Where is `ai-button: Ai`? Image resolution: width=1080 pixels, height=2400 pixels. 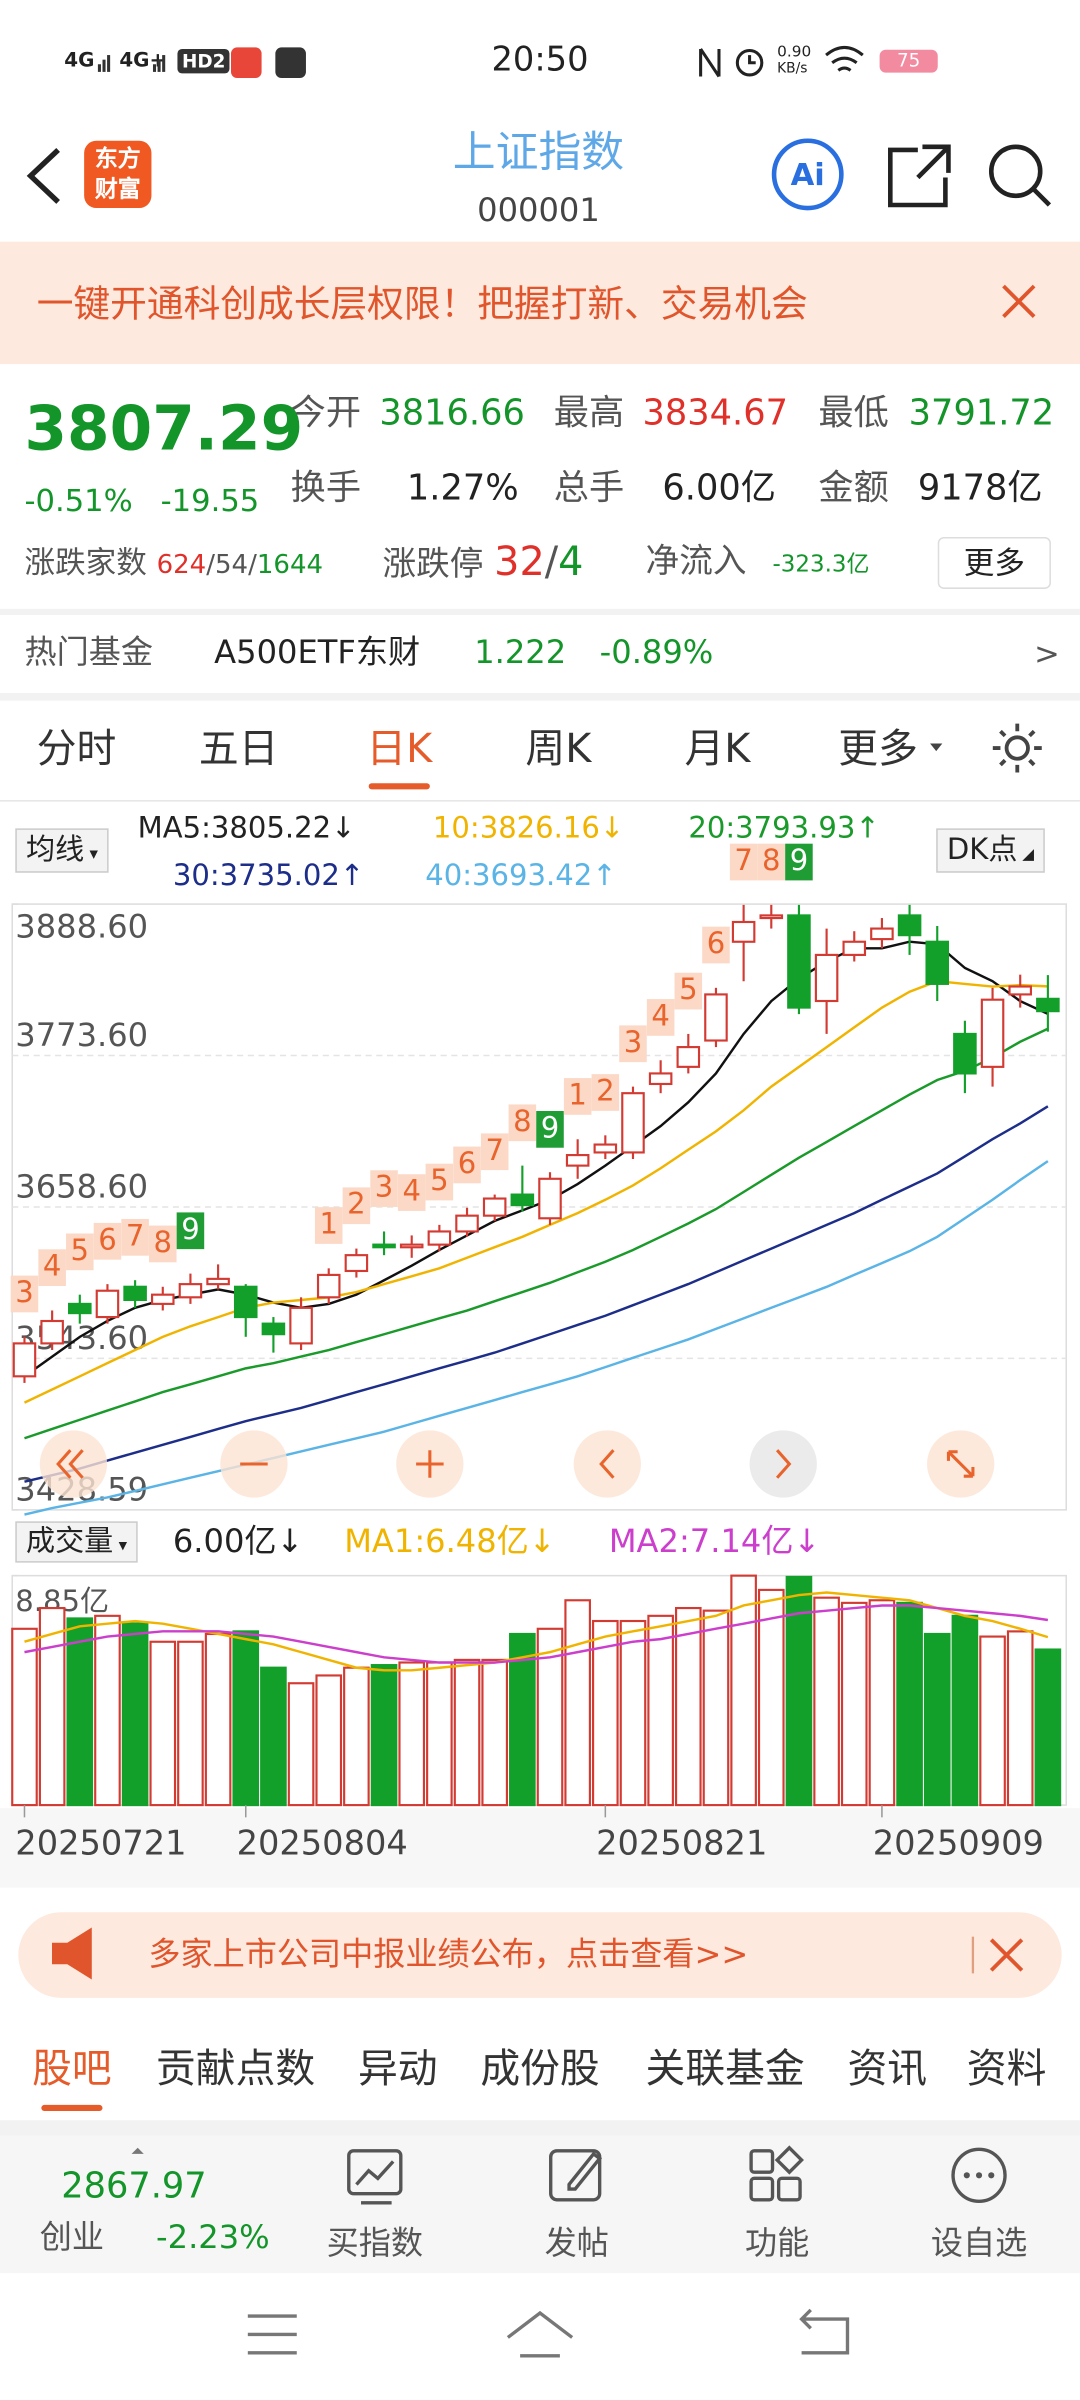
ai-button: Ai is located at coordinates (807, 174).